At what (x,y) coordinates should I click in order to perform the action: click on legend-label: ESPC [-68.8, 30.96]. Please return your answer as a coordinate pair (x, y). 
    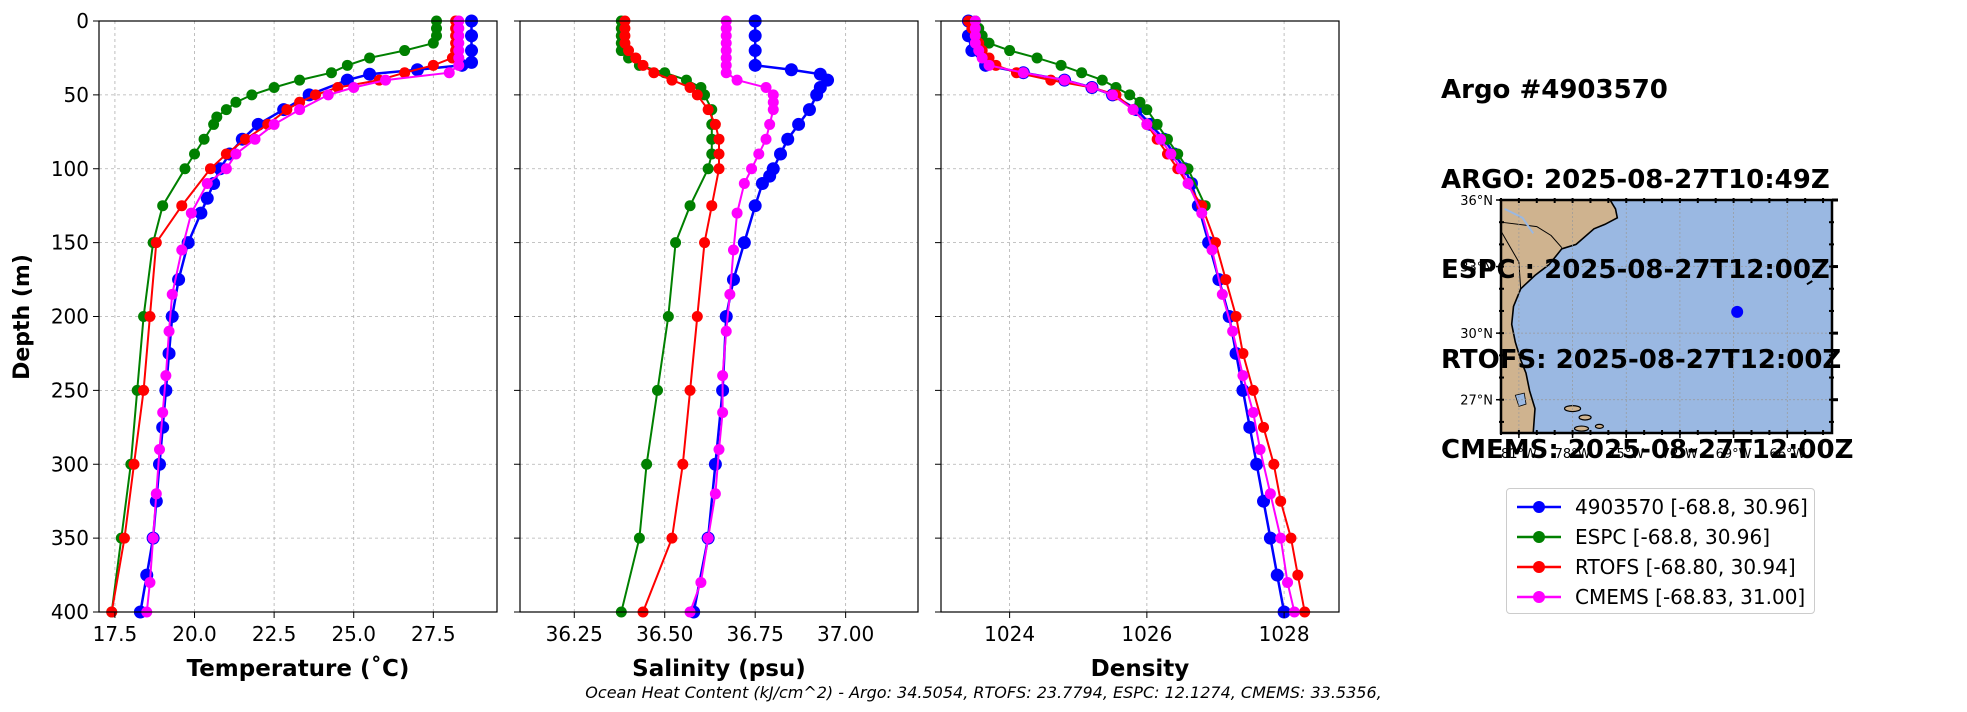
    Looking at the image, I should click on (1673, 537).